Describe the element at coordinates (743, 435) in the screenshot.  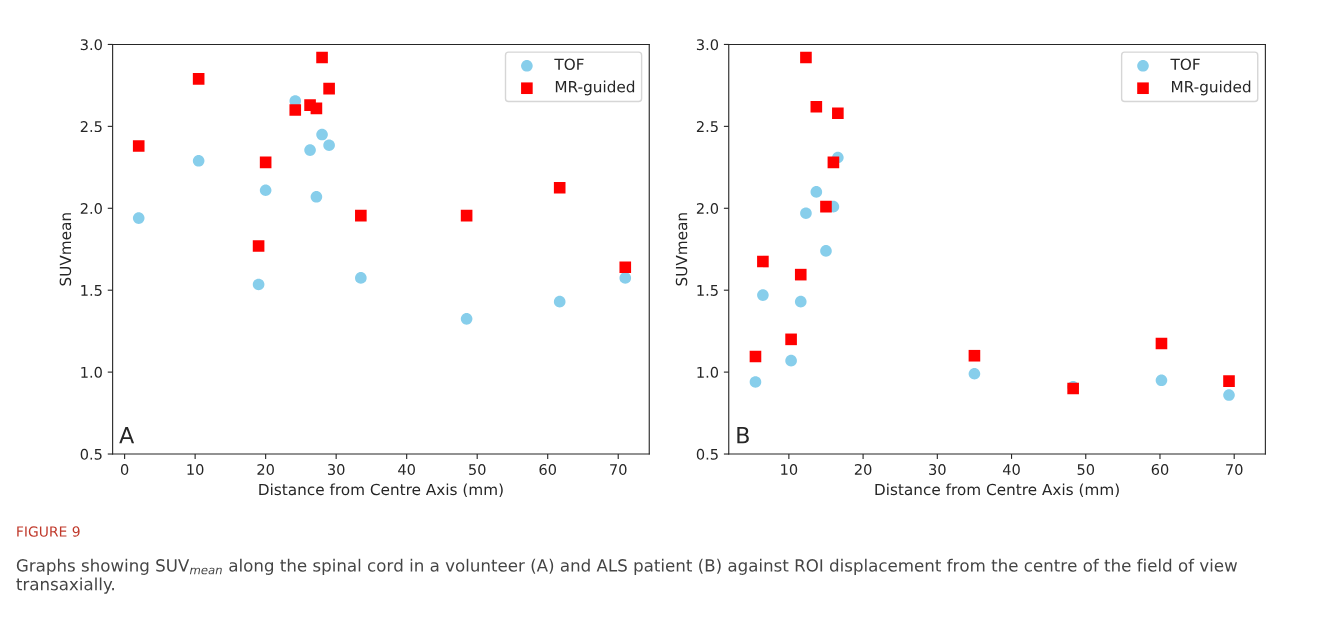
I see `annotation: B` at that location.